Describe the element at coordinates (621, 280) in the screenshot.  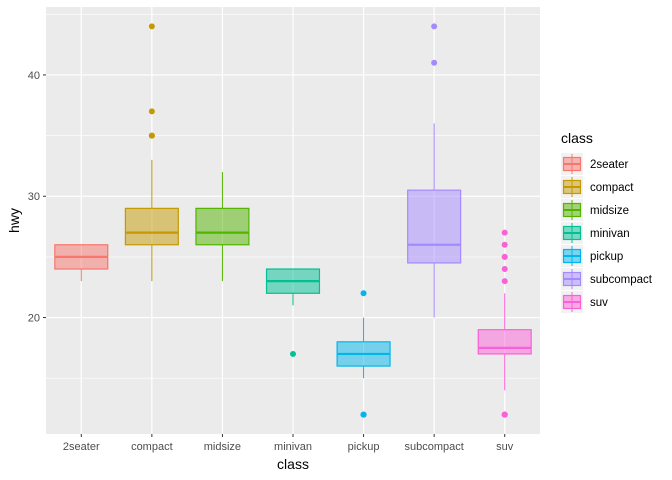
I see `legend-label: subcompact` at that location.